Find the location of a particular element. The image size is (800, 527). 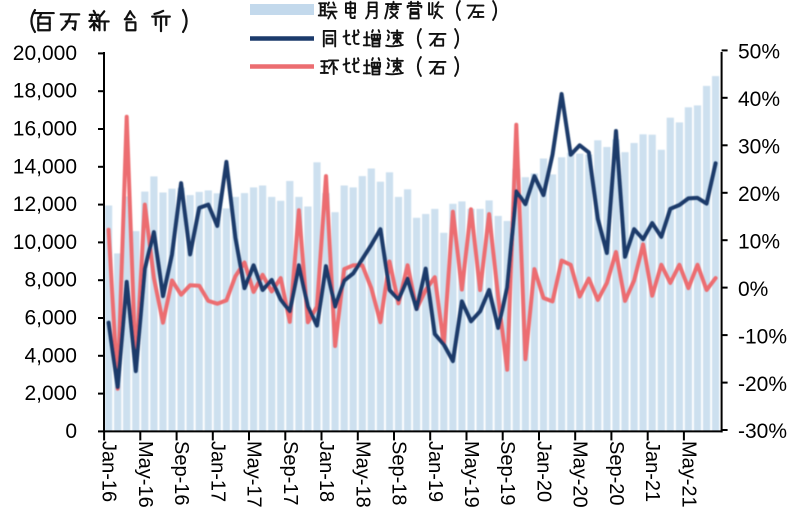

svg-text: 0% is located at coordinates (753, 289).